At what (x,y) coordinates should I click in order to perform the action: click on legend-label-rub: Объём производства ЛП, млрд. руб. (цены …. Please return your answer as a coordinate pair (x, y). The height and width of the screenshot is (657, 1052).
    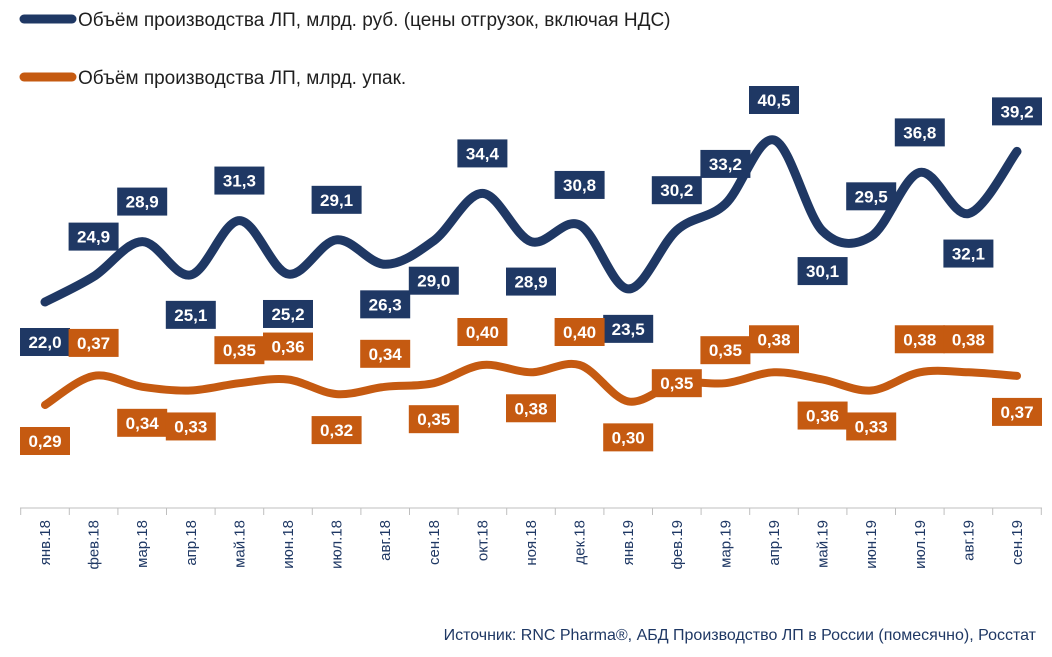
    Looking at the image, I should click on (374, 20).